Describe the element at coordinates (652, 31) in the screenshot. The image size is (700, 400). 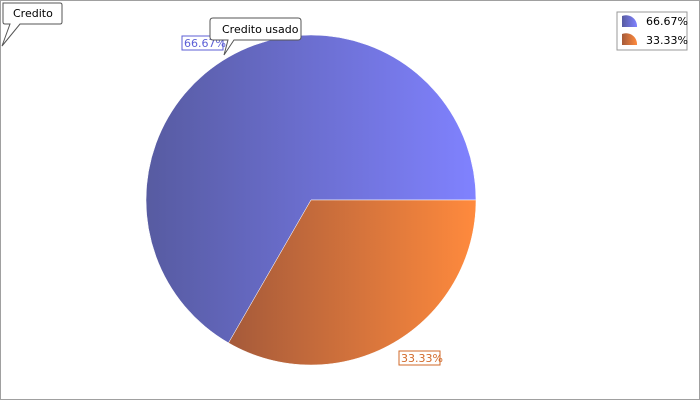
I see `legend: 66.67% 33.33%` at that location.